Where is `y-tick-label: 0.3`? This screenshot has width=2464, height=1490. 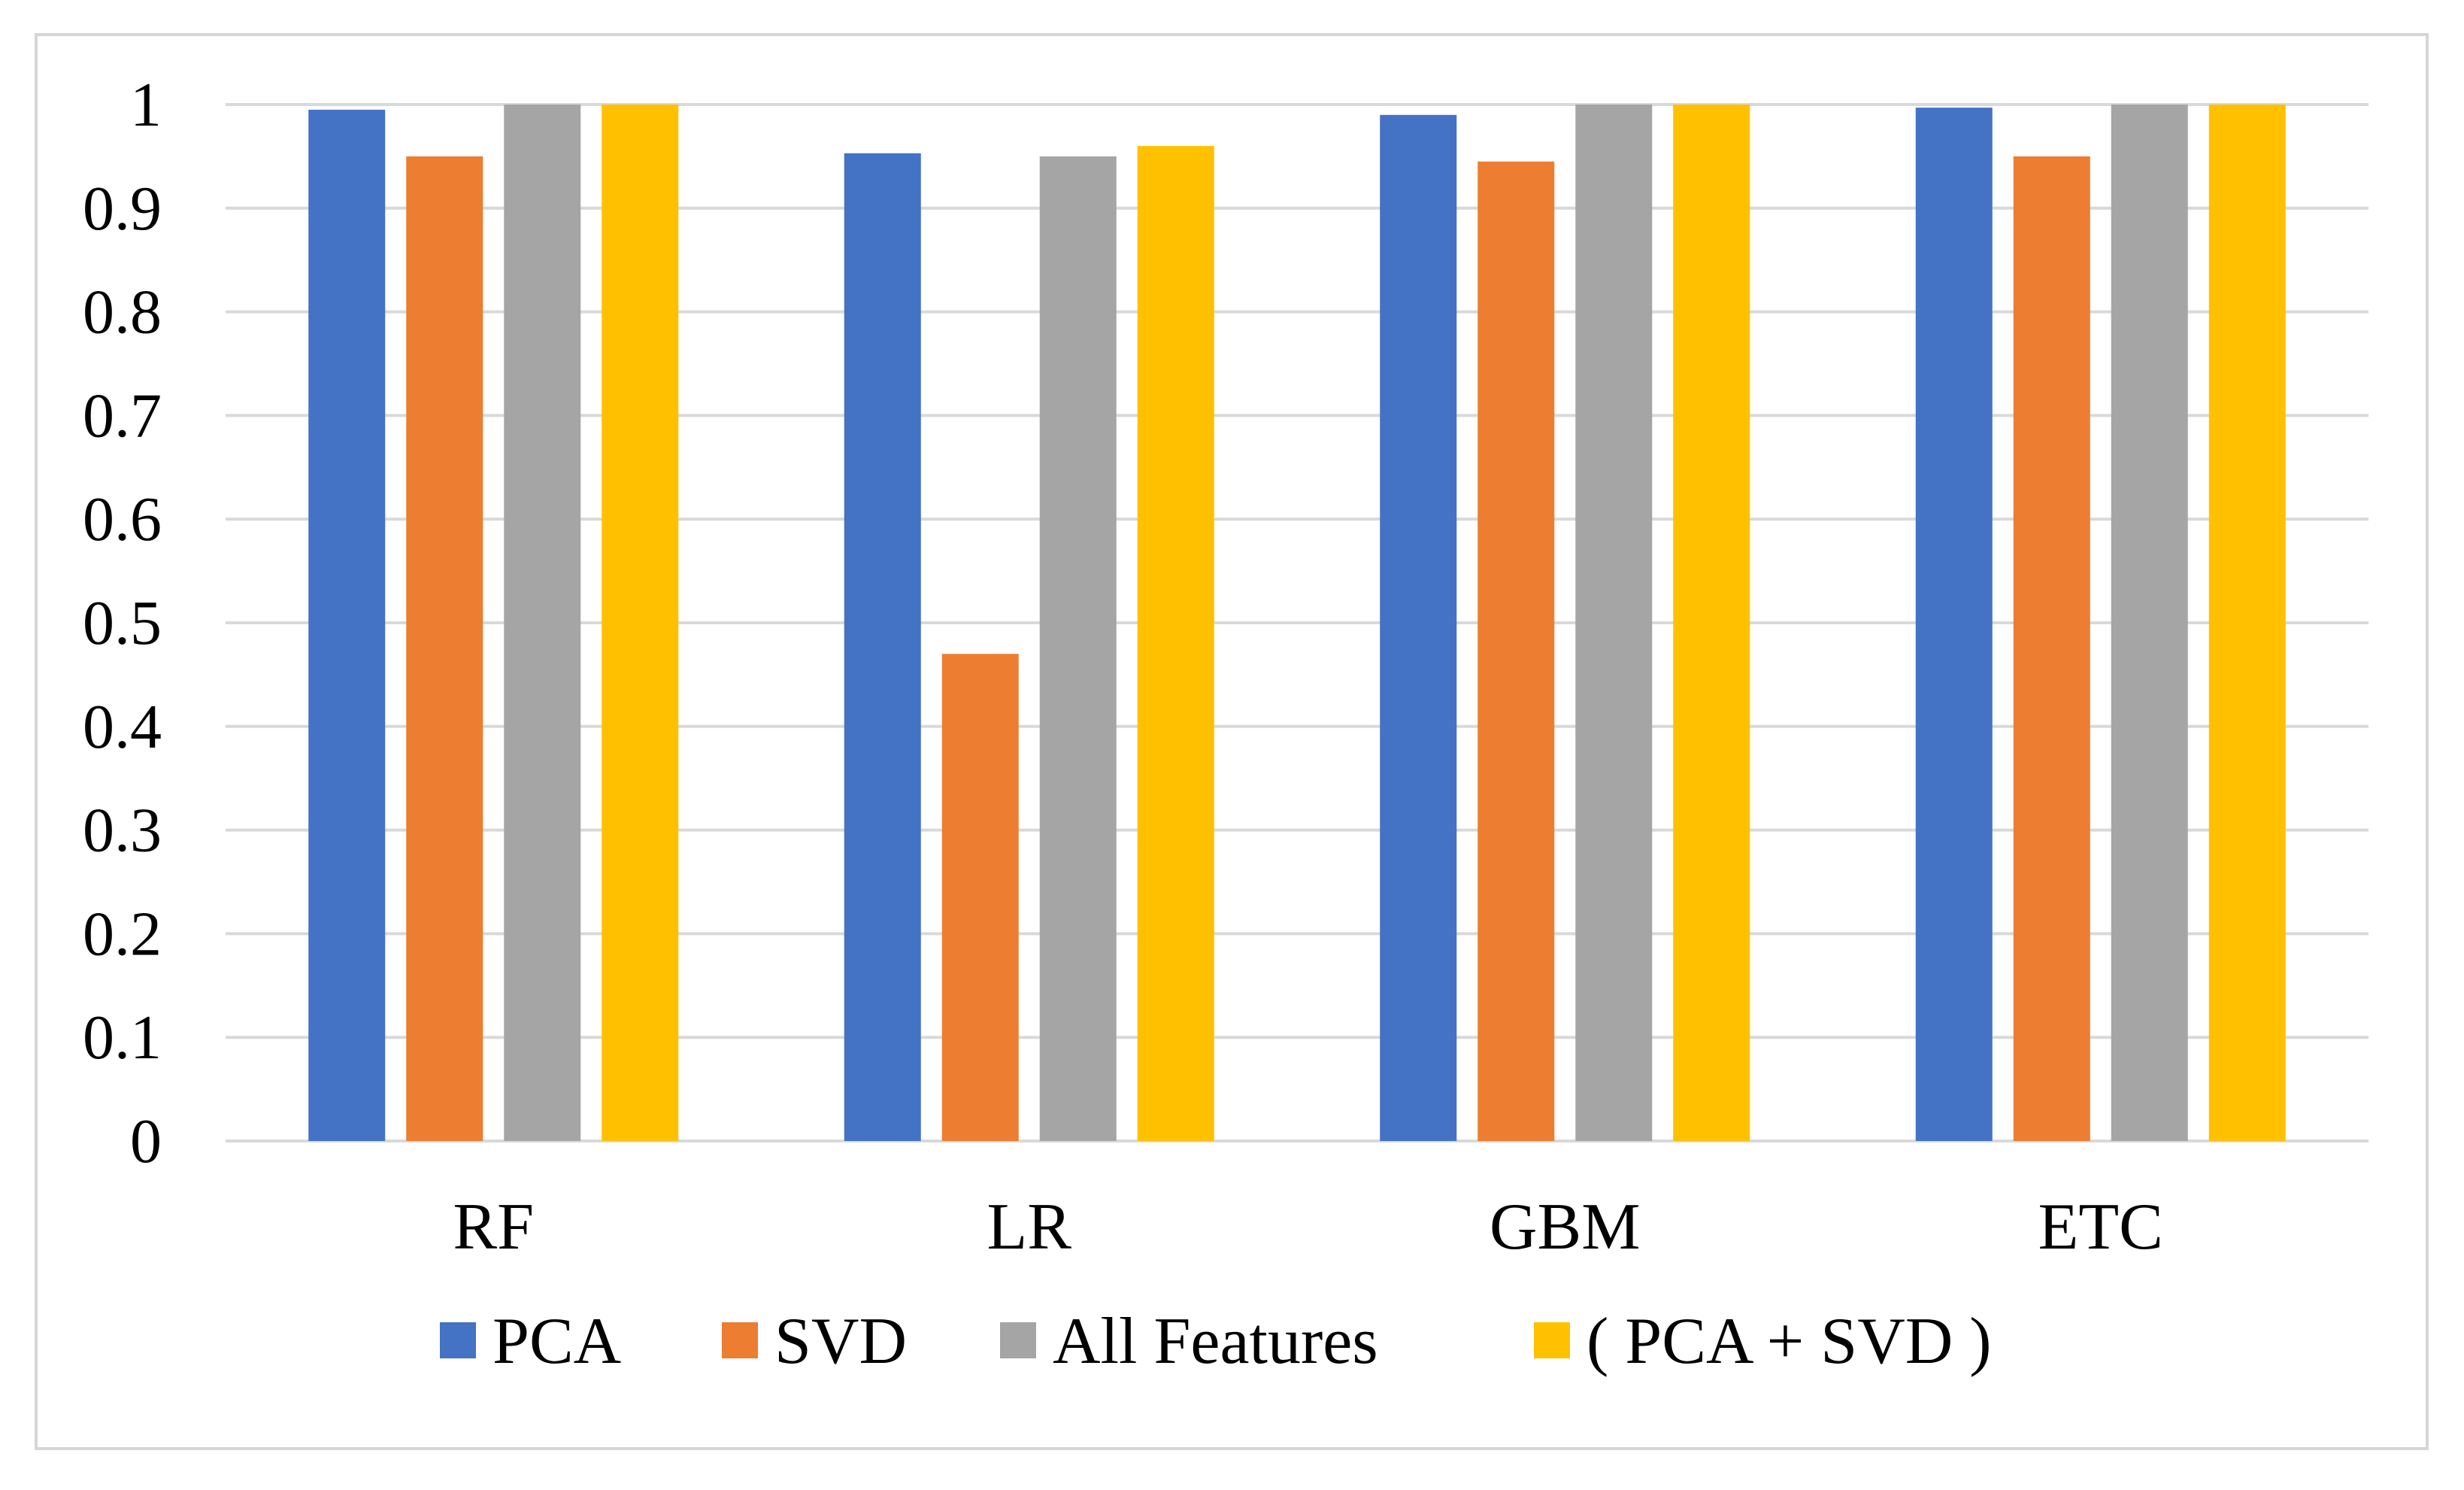
y-tick-label: 0.3 is located at coordinates (122, 831).